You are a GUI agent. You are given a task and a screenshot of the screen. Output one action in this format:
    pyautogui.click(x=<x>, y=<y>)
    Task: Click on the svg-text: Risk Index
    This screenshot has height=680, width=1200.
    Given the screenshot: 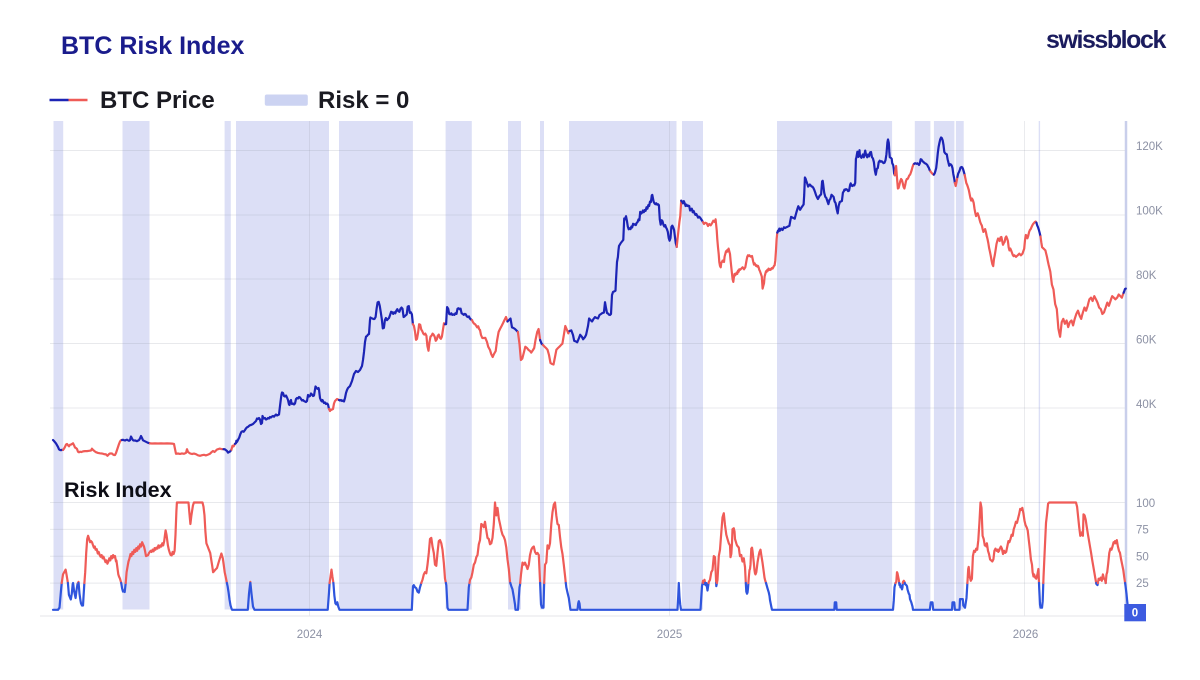 What is the action you would take?
    pyautogui.click(x=118, y=490)
    